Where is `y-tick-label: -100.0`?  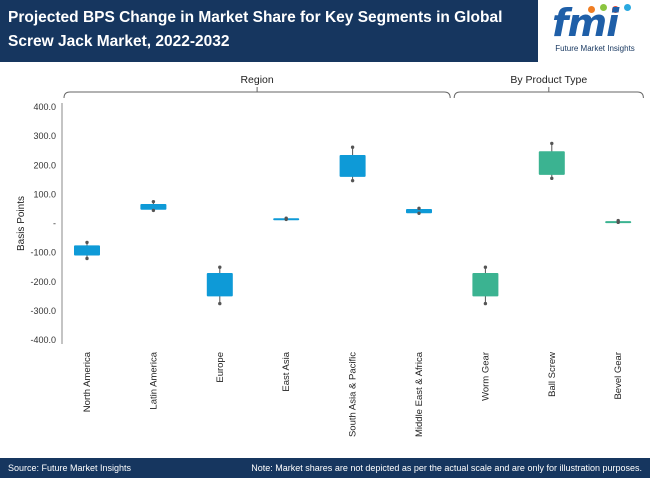
y-tick-label: -100.0 is located at coordinates (43, 253).